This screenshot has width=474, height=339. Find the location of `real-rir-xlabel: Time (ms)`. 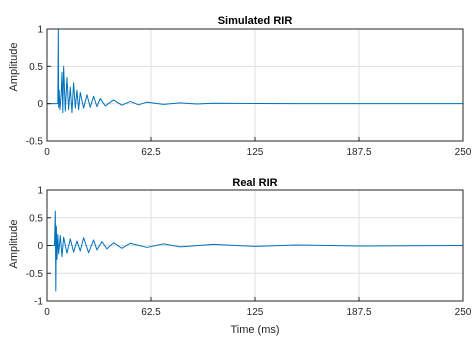

real-rir-xlabel: Time (ms) is located at coordinates (254, 330).